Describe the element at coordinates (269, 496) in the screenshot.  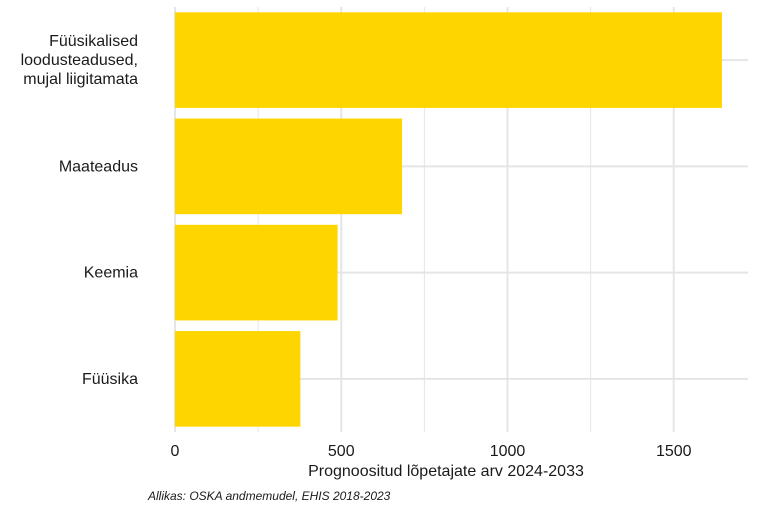
I see `source-caption: Allikas: OSKA andmemudel, EHIS 2018-2023` at that location.